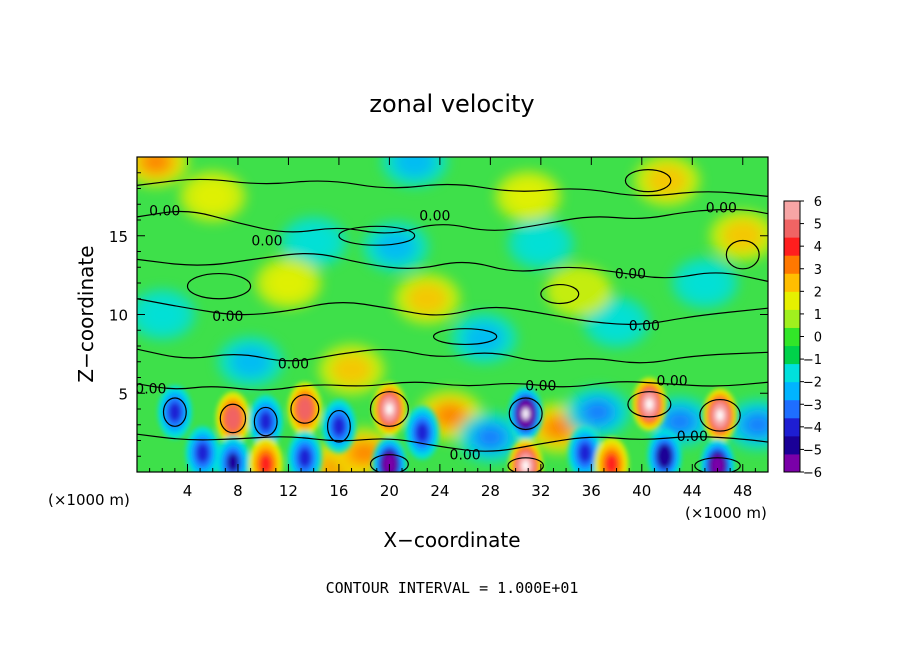 The width and height of the screenshot is (904, 654). I want to click on colorbar-tick-label: 4, so click(818, 247).